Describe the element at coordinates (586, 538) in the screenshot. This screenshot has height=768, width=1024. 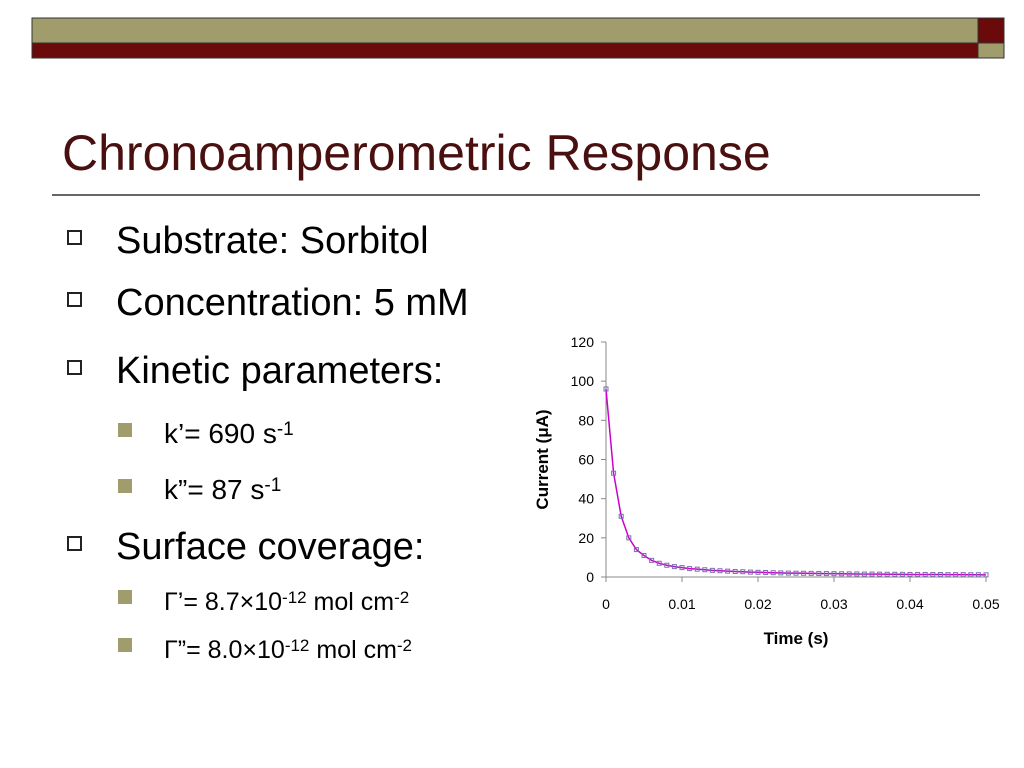
I see `y-tick-label: 20` at that location.